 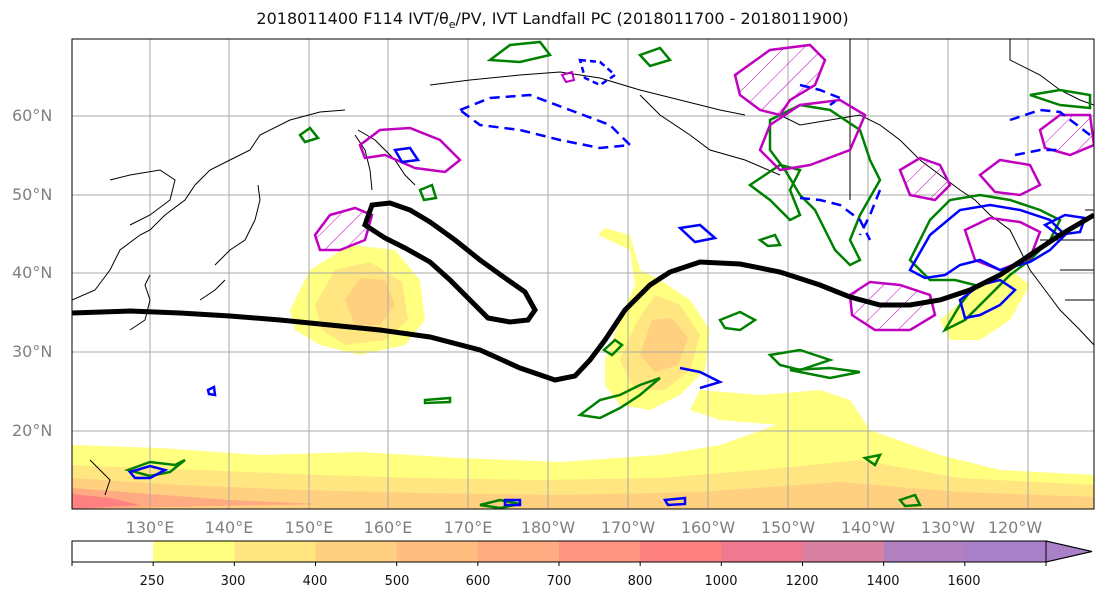 What do you see at coordinates (150, 527) in the screenshot?
I see `lon-label: 130°E` at bounding box center [150, 527].